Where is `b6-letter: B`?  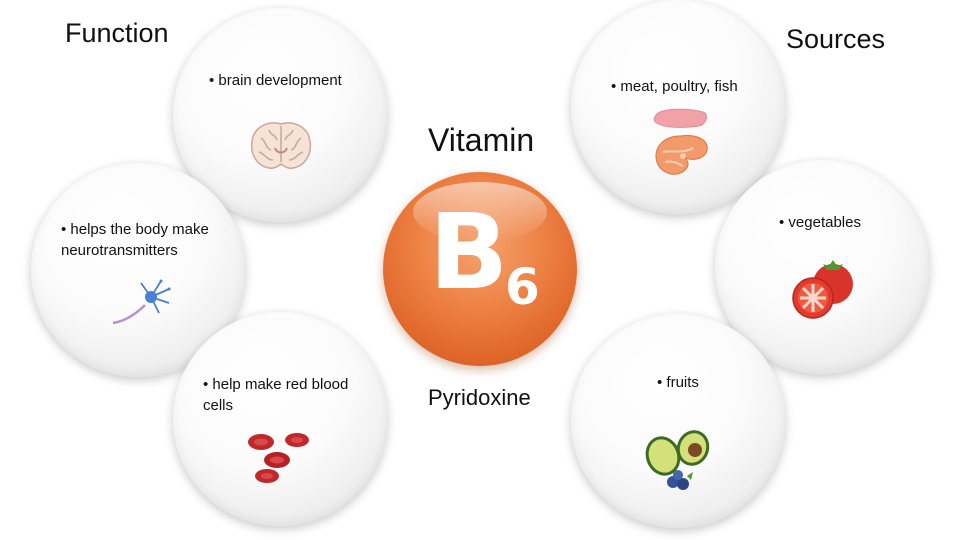 b6-letter: B is located at coordinates (469, 252).